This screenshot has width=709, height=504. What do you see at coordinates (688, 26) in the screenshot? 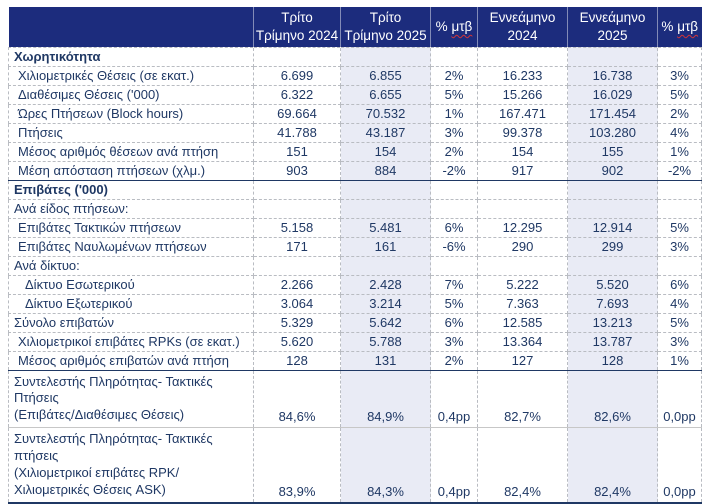
I see `spellcheck-underlined-word: μτβ` at bounding box center [688, 26].